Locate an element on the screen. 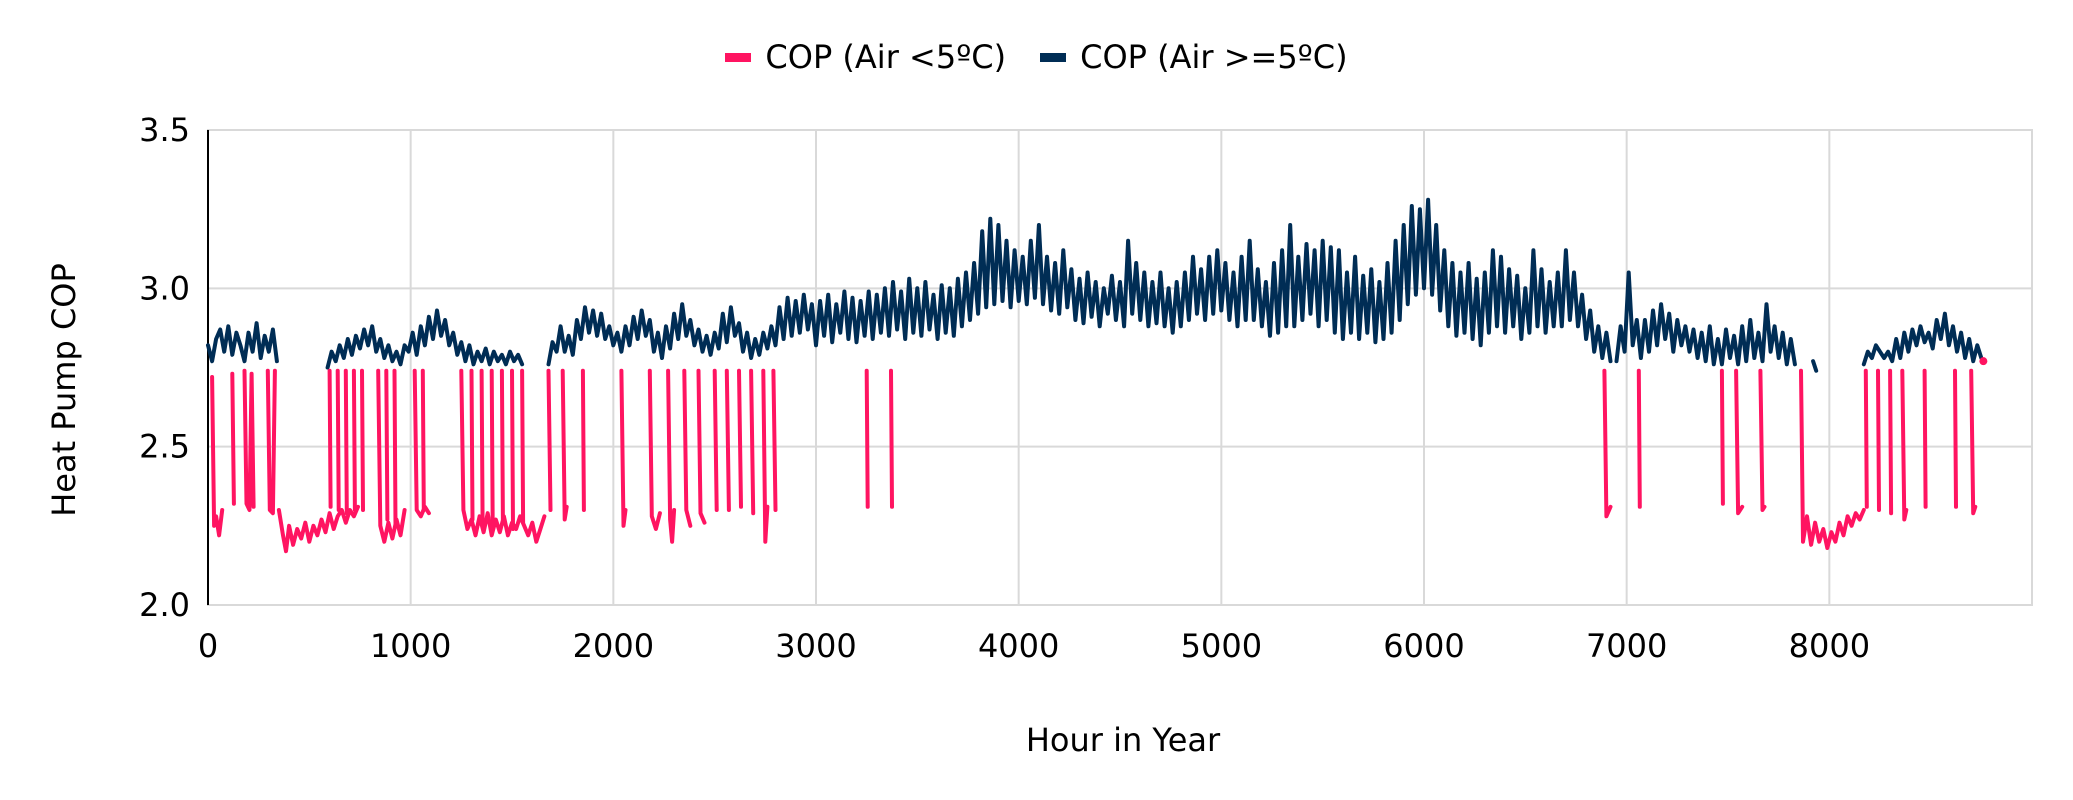  y-tick-label: 2.0 is located at coordinates (164, 605).